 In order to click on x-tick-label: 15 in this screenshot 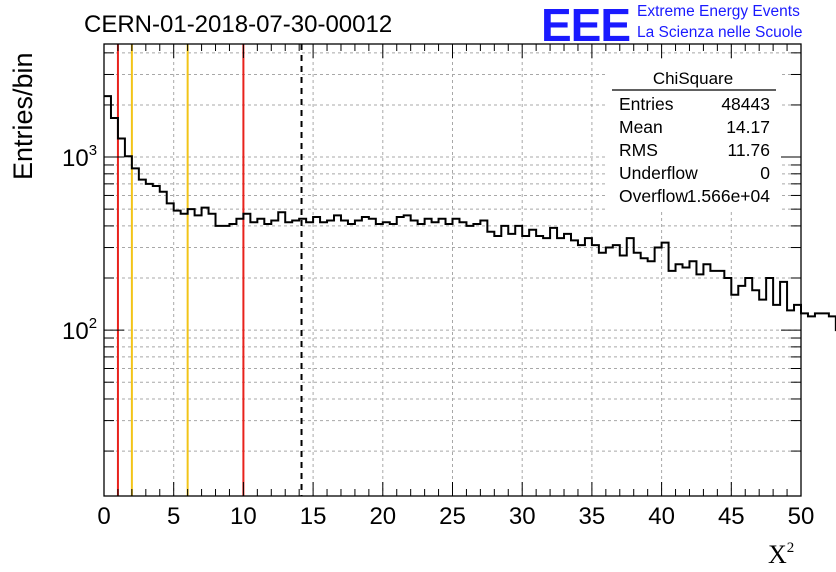, I will do `click(313, 516)`.